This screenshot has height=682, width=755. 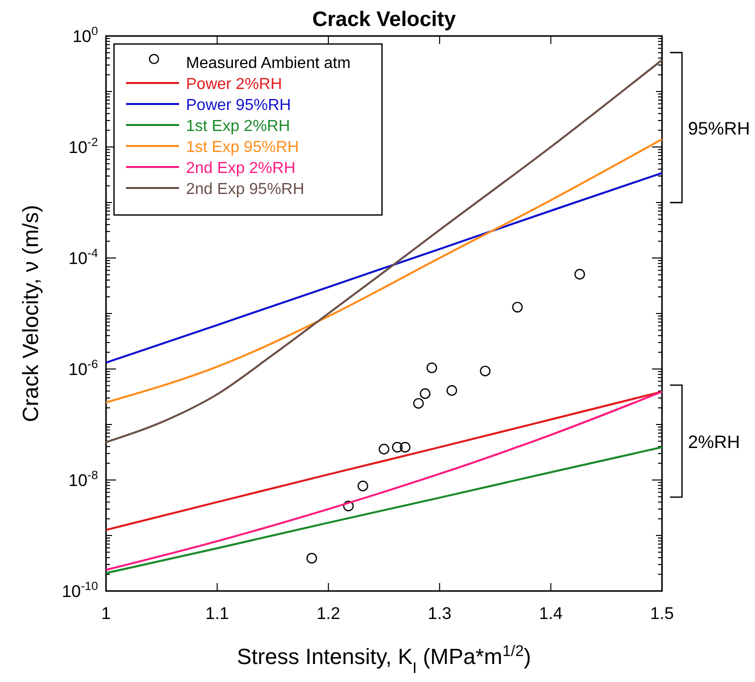 I want to click on x-tick-label: 1.4, so click(x=550, y=613).